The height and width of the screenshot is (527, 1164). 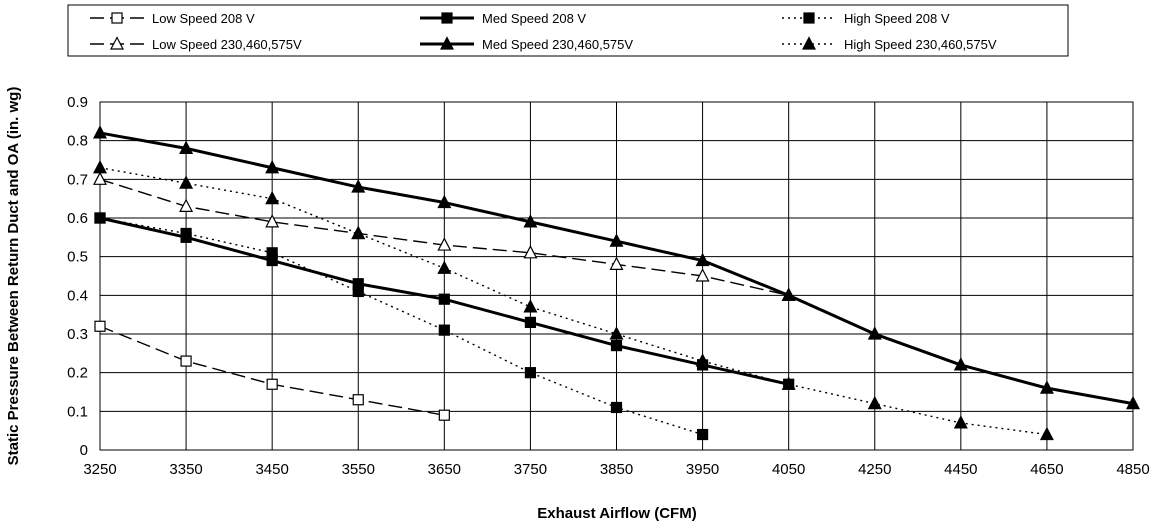 I want to click on legend-item: Med Speed 230,460,575V, so click(x=526, y=44).